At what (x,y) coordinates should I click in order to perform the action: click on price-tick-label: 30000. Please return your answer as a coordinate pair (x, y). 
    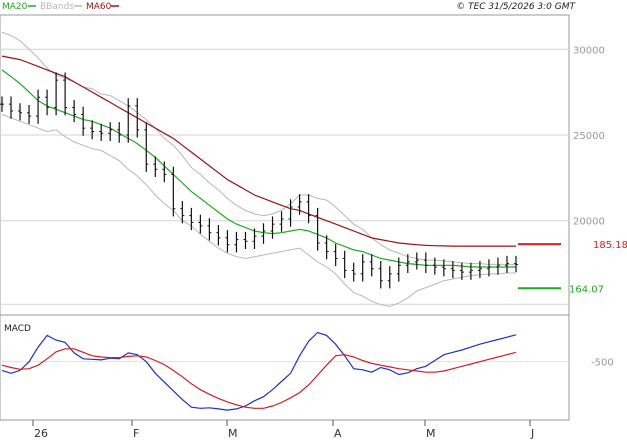
    Looking at the image, I should click on (589, 50).